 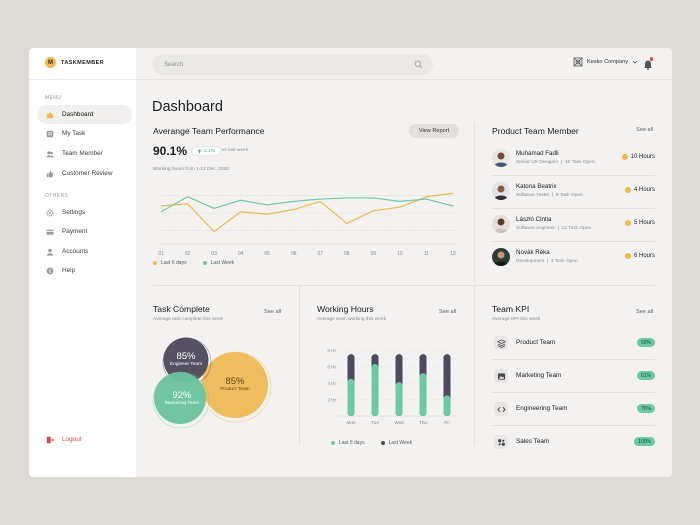 What do you see at coordinates (78, 114) in the screenshot?
I see `sidebar-item-label: Dashboard` at bounding box center [78, 114].